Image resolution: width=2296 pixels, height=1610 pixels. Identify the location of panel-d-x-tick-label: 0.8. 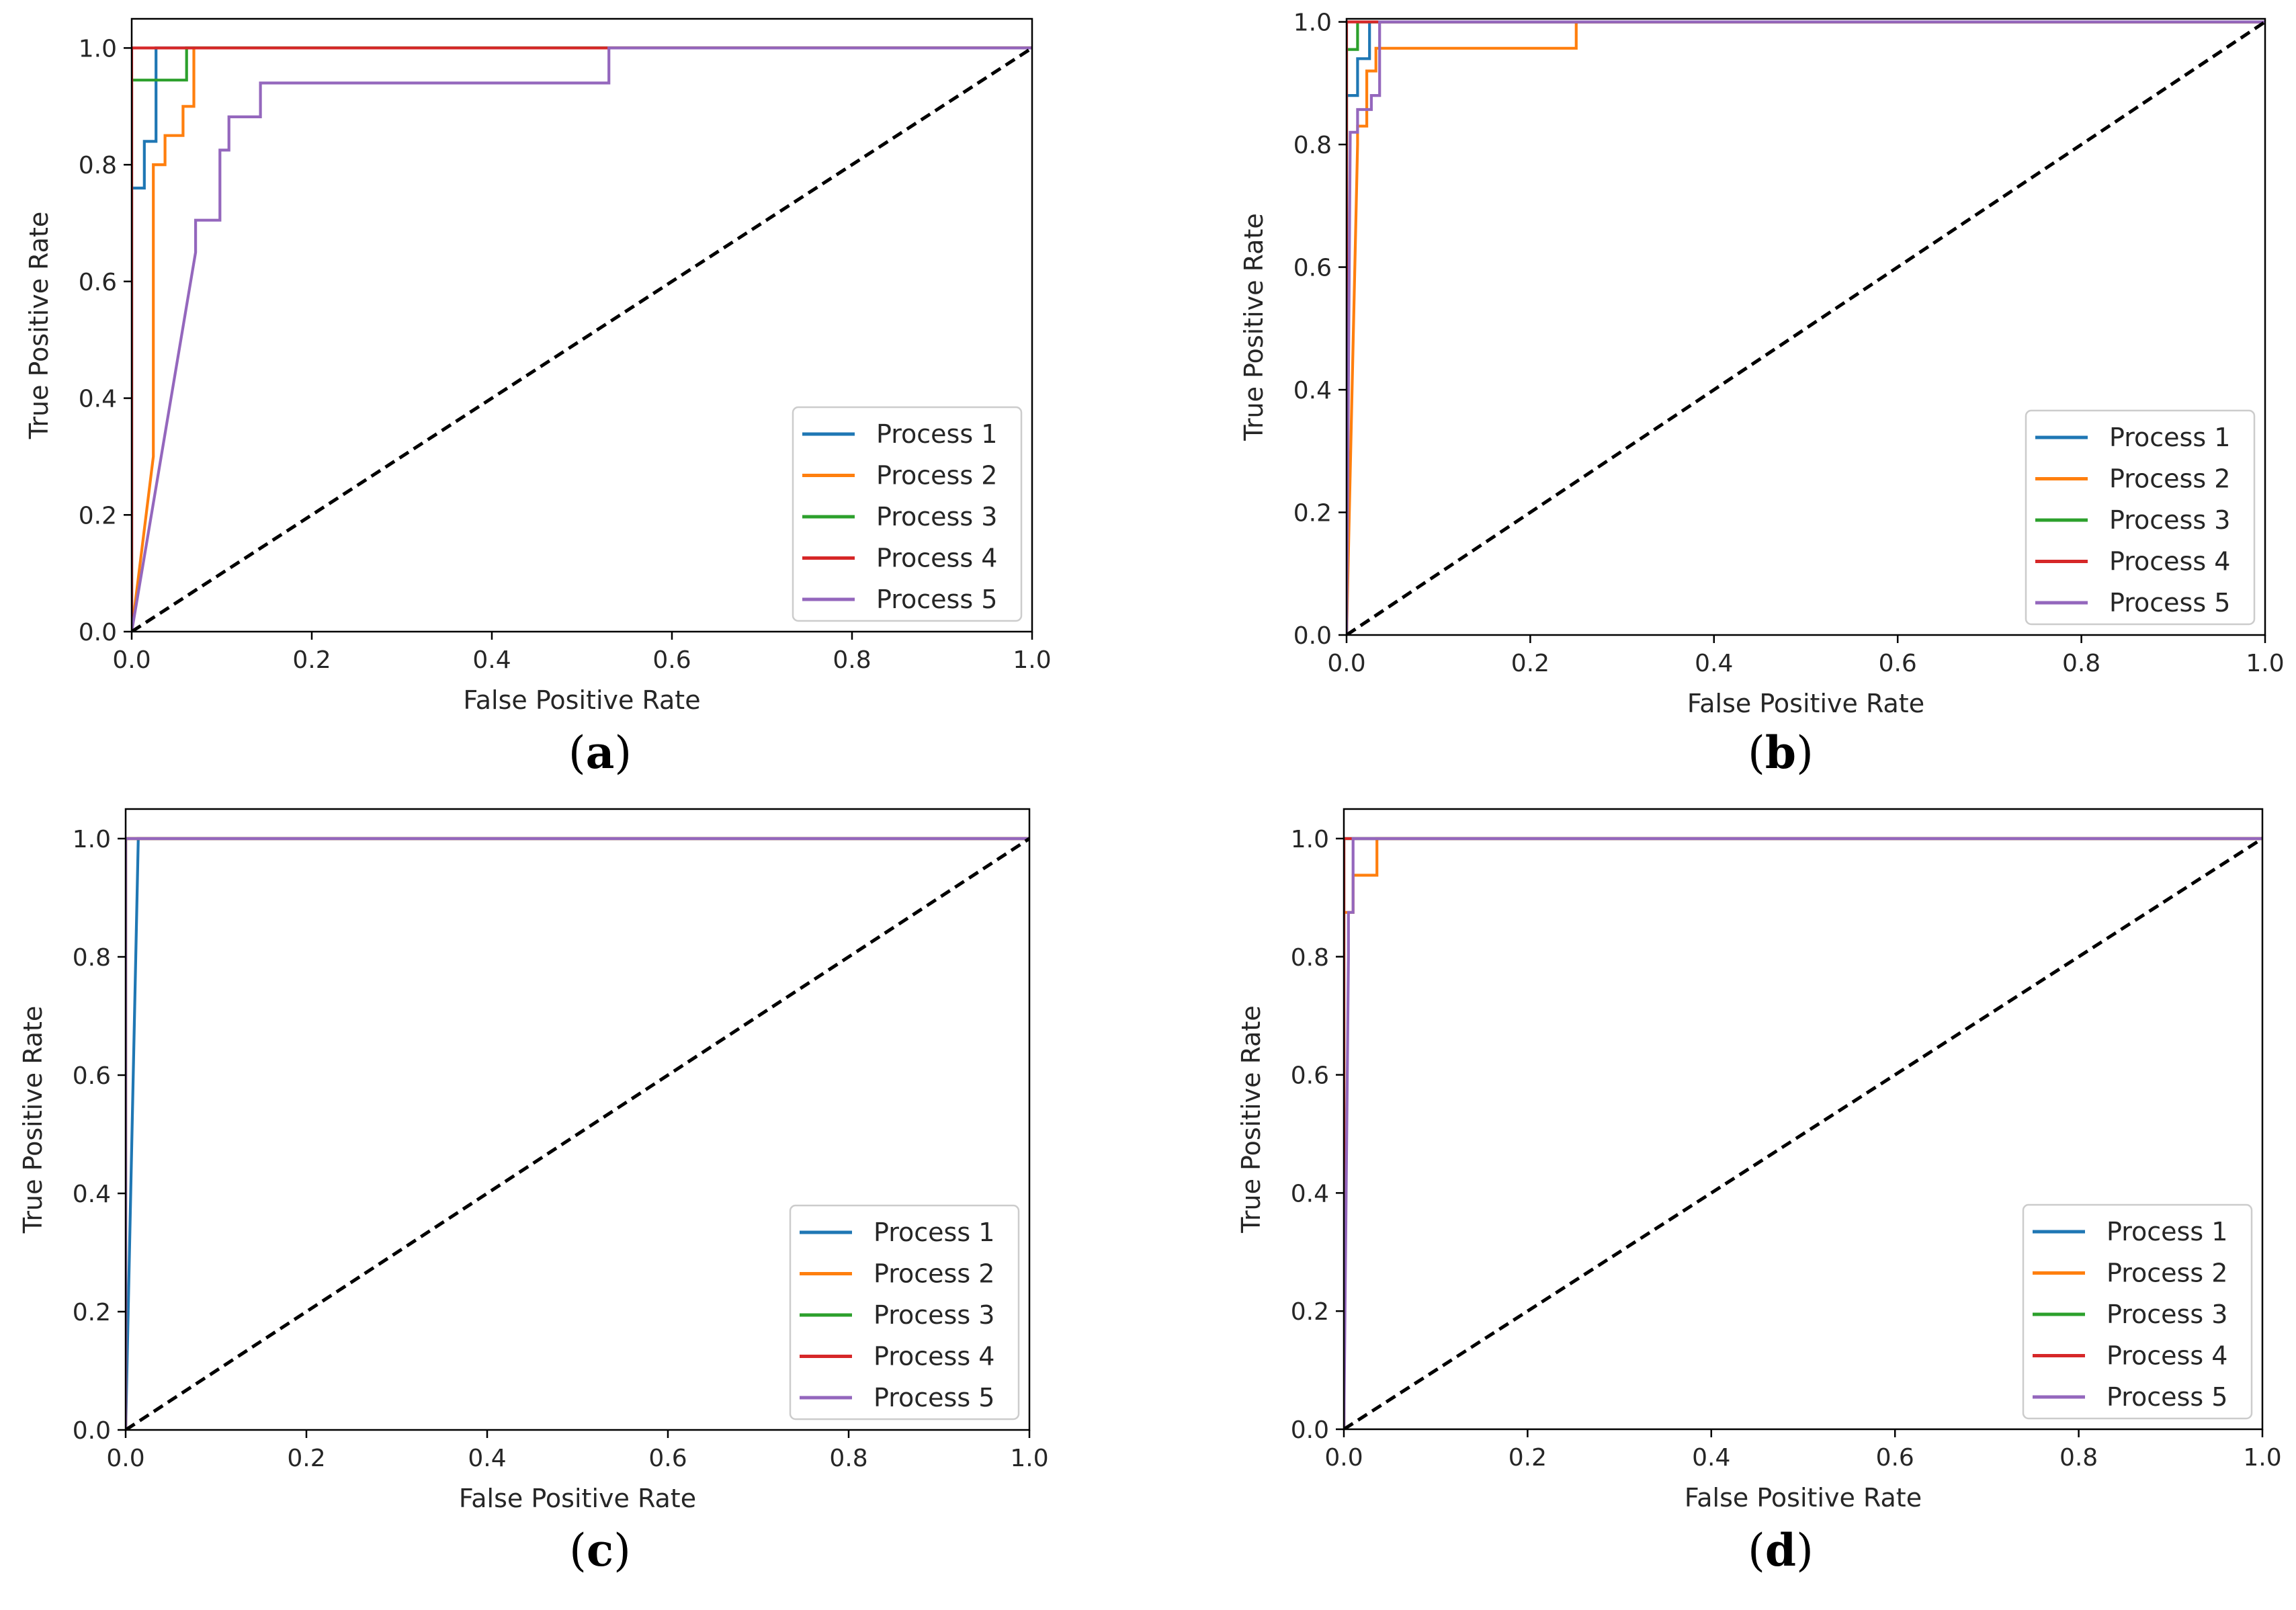
(2079, 1458).